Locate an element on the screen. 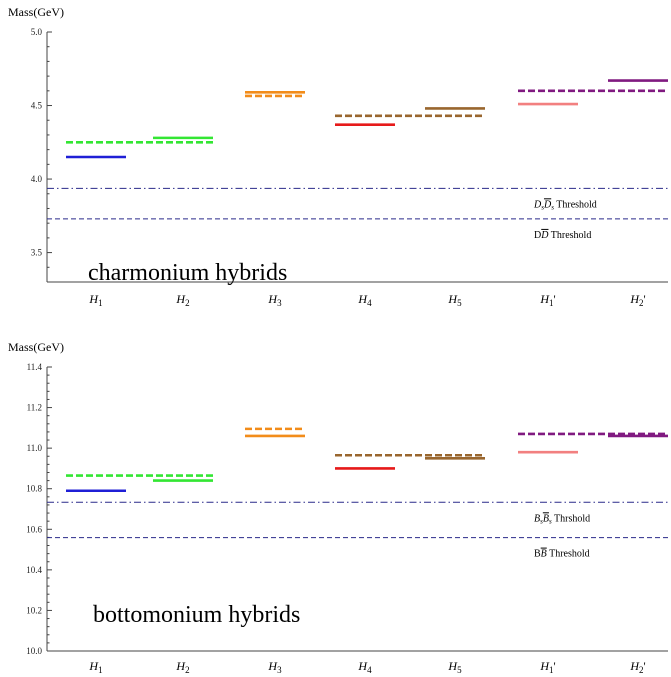 Image resolution: width=671 pixels, height=677 pixels. y-tick-label: 4.0 is located at coordinates (37, 179).